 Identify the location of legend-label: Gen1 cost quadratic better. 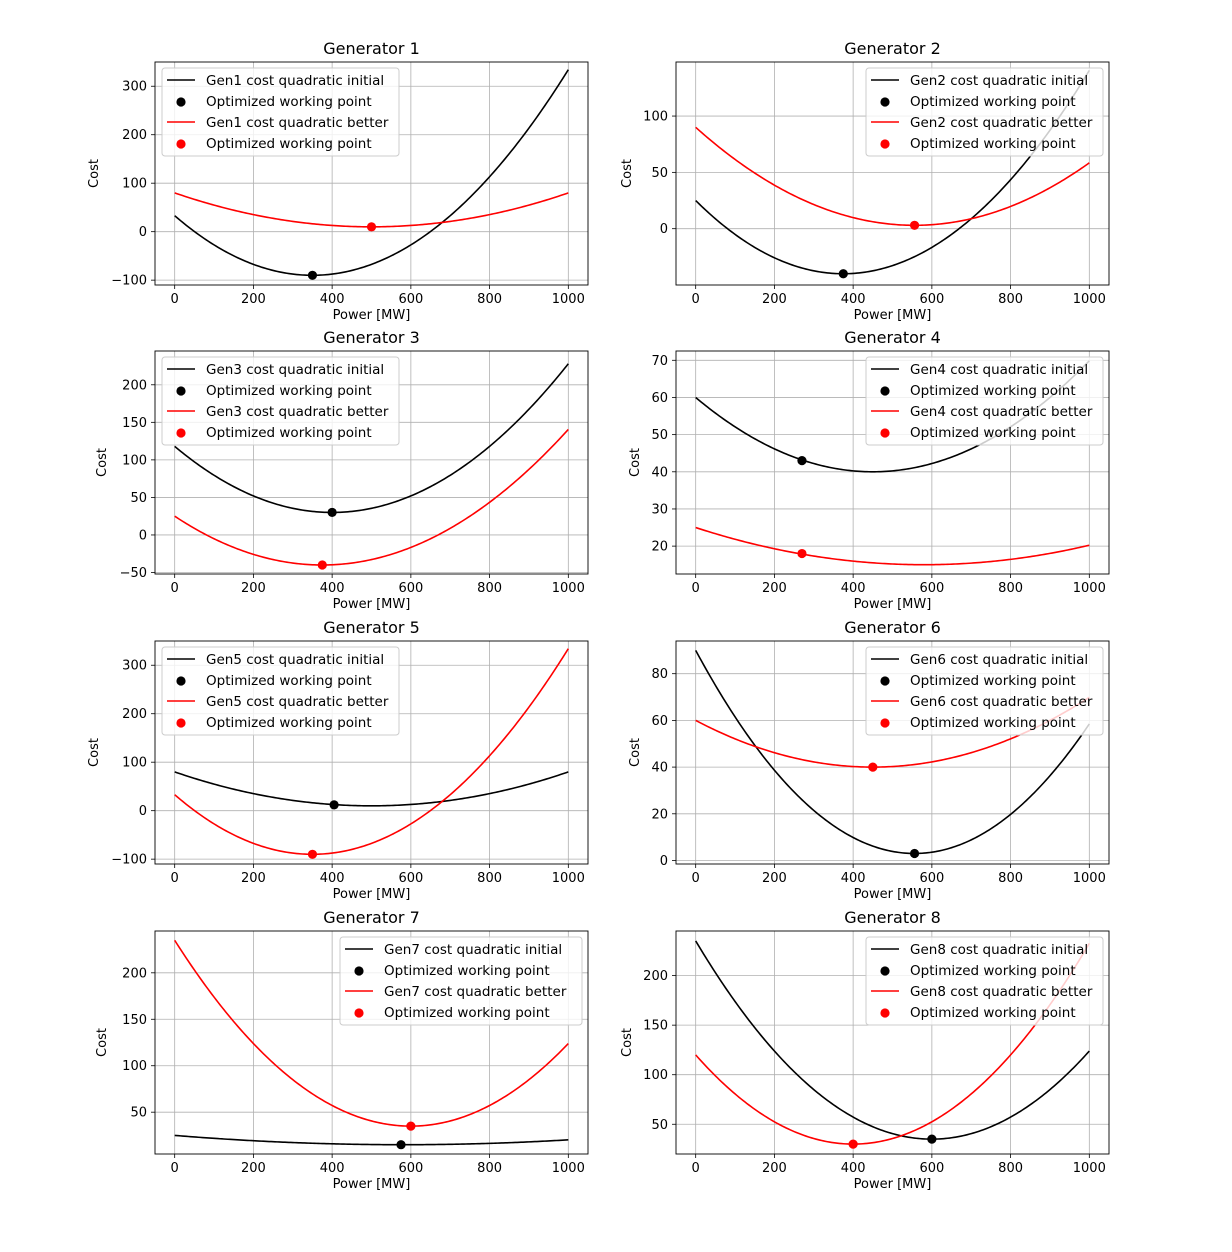
(297, 123).